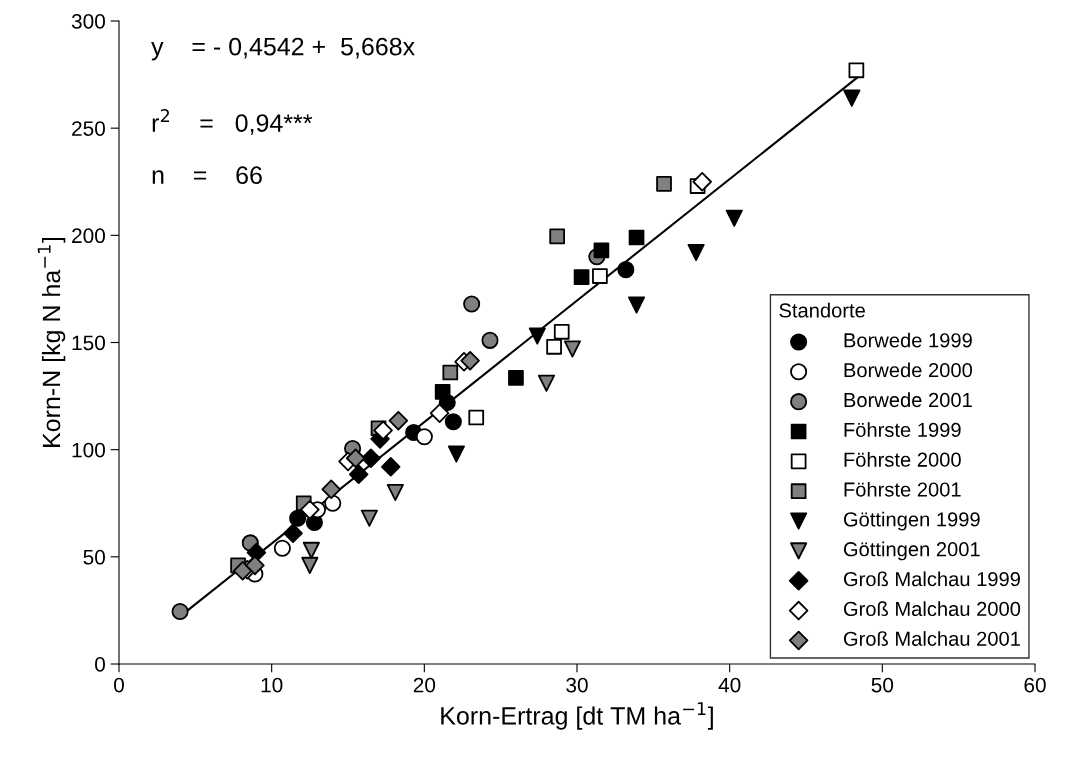 The image size is (1083, 767). Describe the element at coordinates (729, 685) in the screenshot. I see `x-tick-label: 40` at that location.